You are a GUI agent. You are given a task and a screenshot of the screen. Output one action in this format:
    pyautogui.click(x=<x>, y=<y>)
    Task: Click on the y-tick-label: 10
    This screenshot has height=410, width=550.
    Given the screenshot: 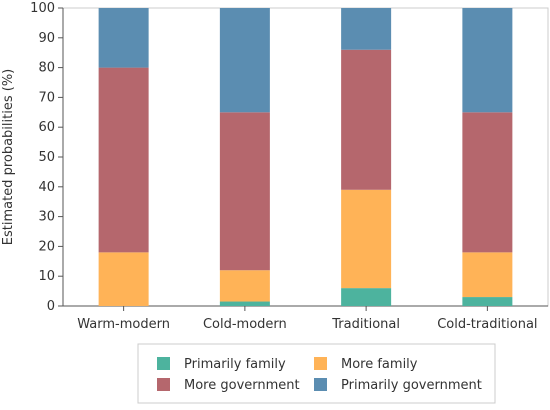 What is the action you would take?
    pyautogui.click(x=46, y=276)
    